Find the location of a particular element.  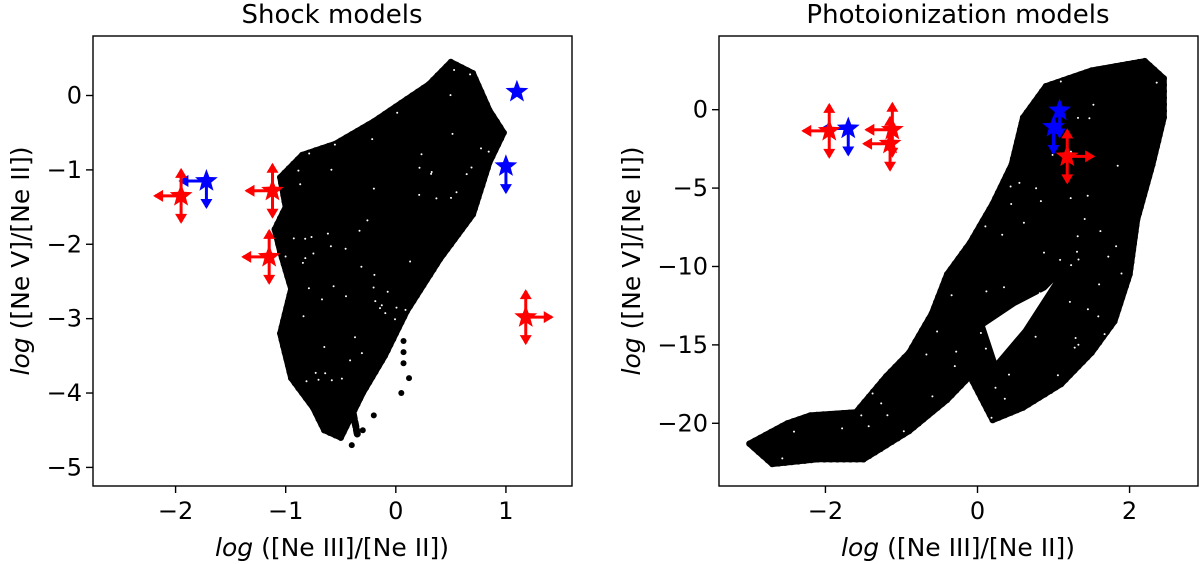

y-tick-label: −15 is located at coordinates (682, 345).